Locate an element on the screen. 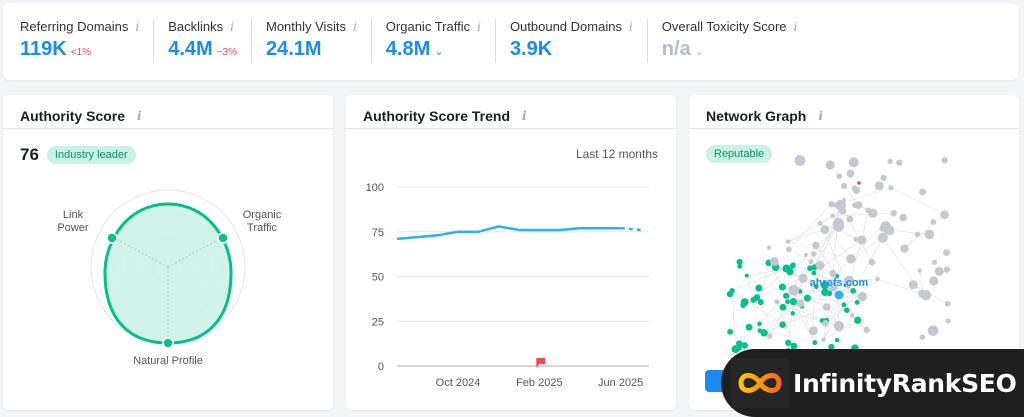  metric-label: Organic Traffic i is located at coordinates (433, 26).